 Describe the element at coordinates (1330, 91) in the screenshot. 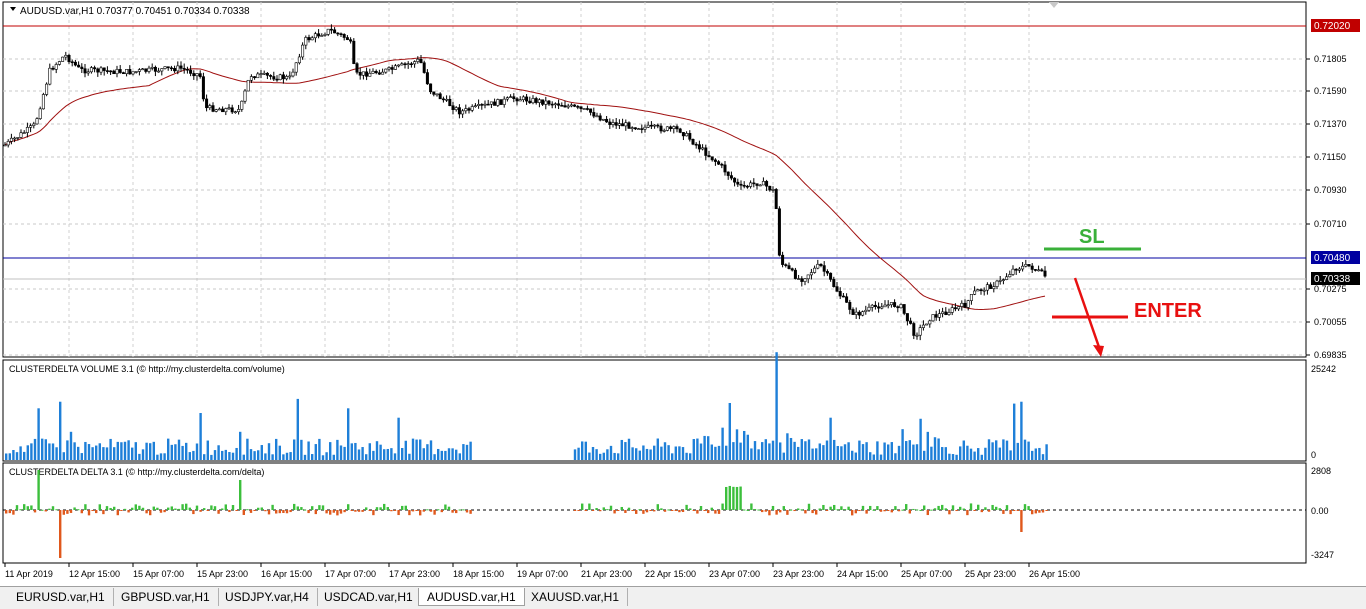

I see `price-tick-label: 0.71590` at that location.